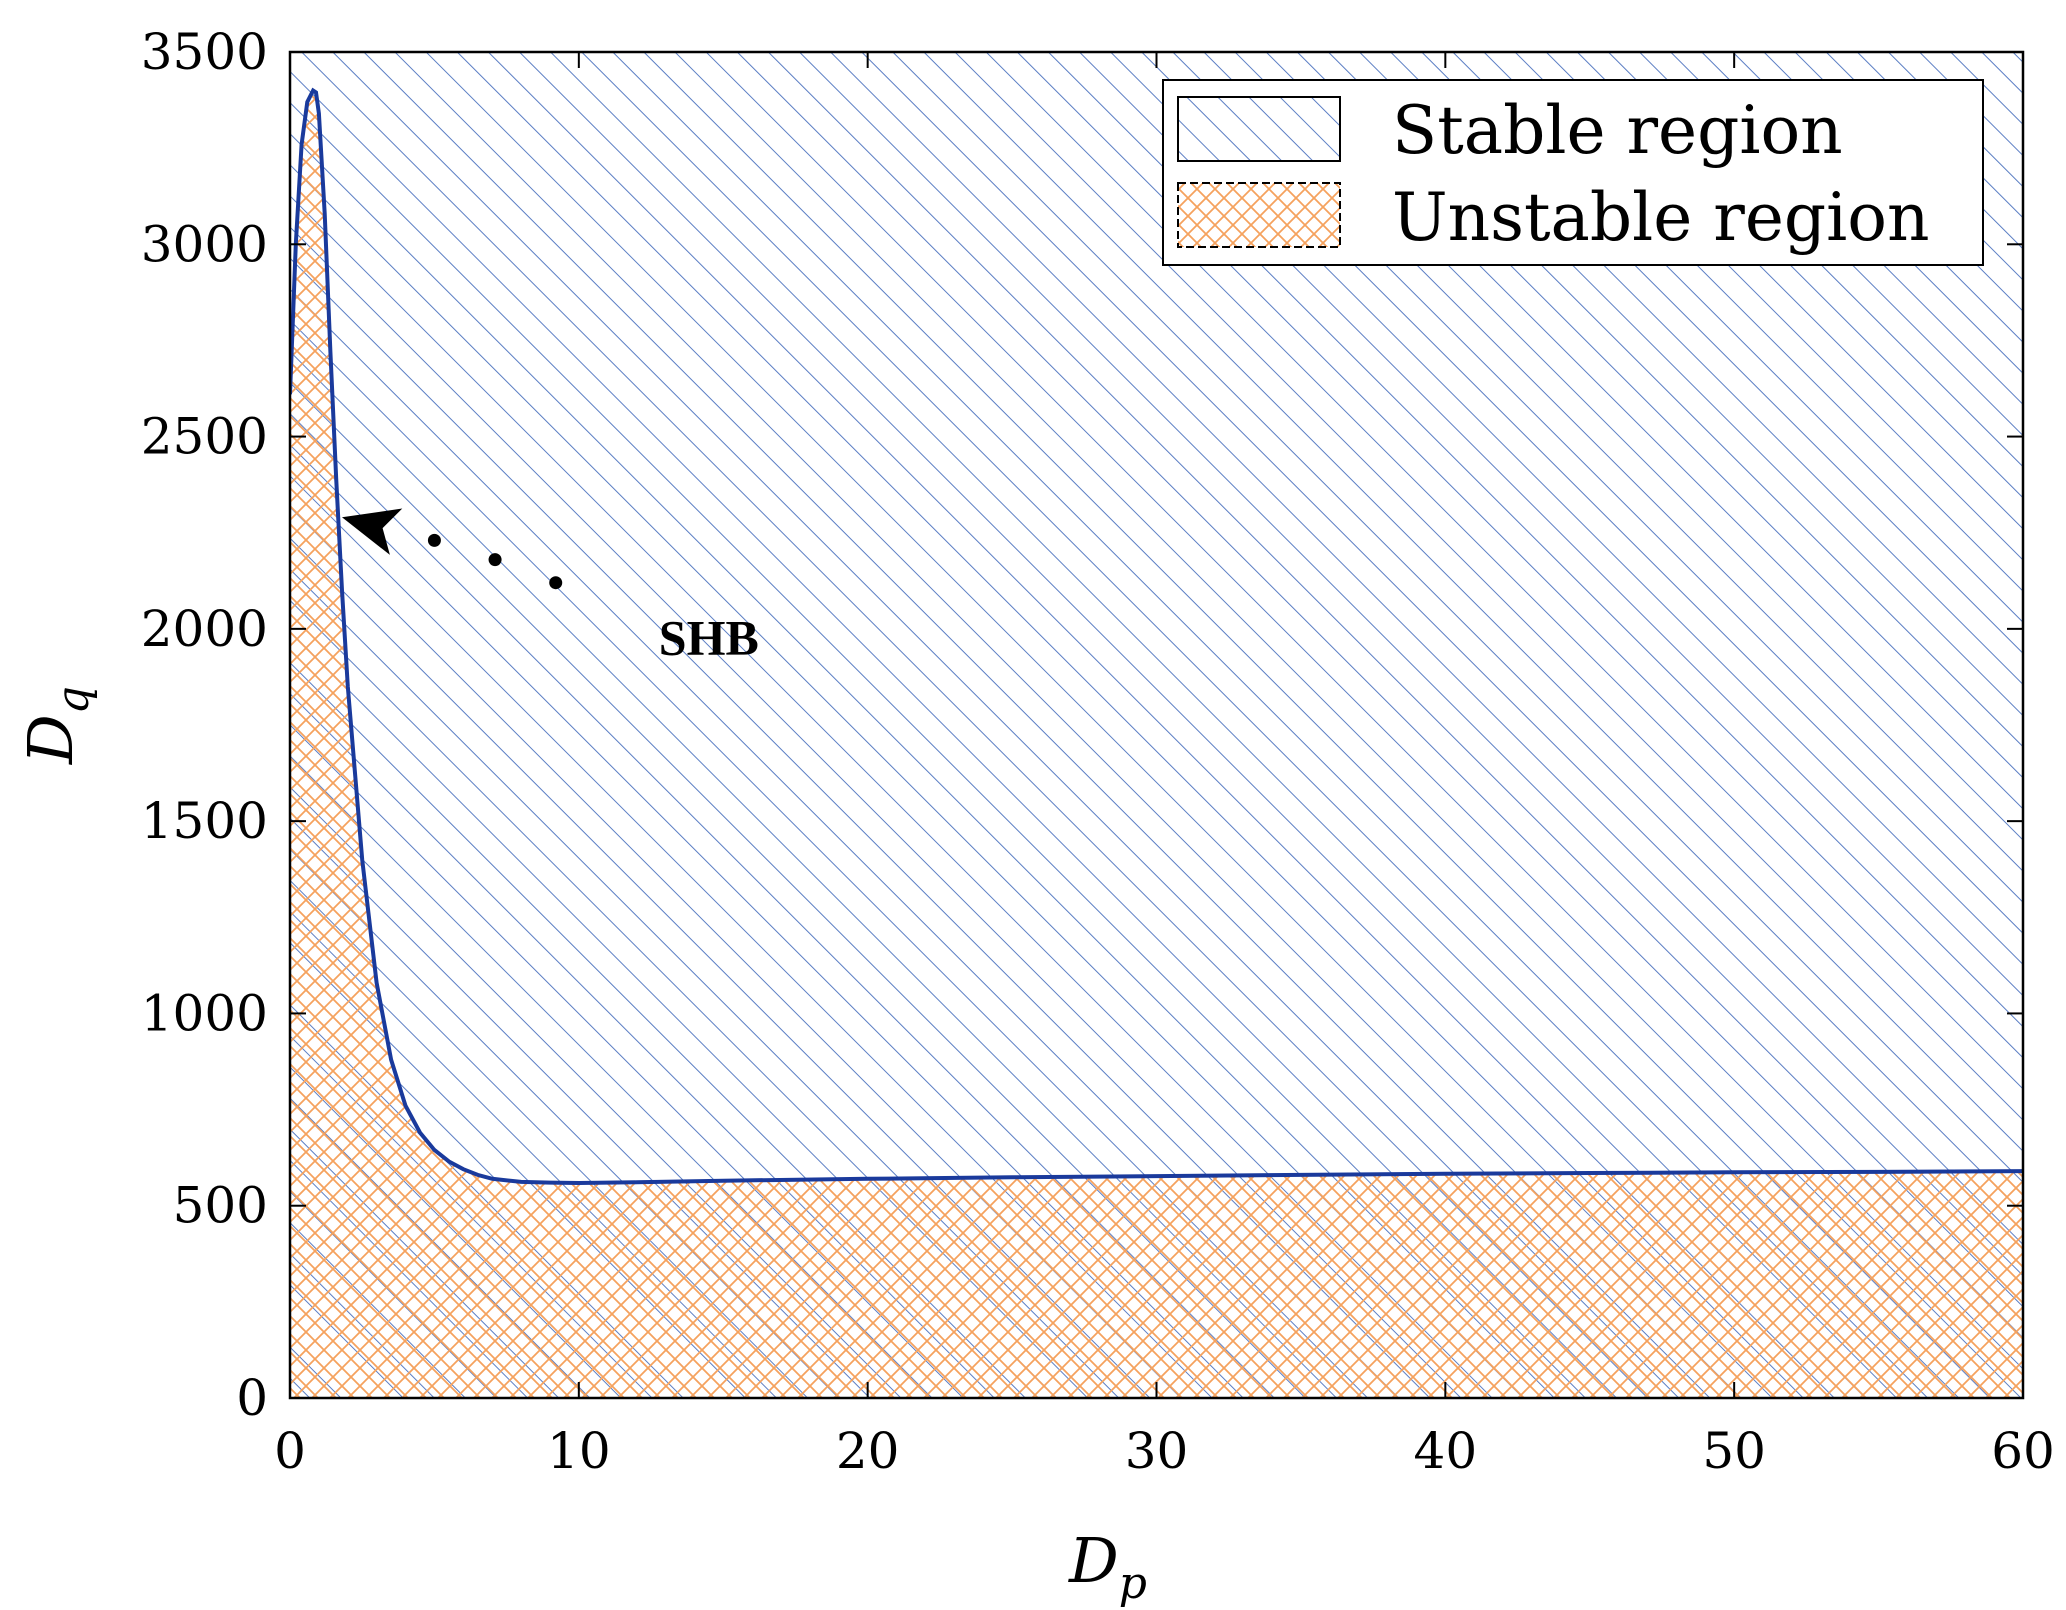  I want to click on x-tick-label: 0, so click(290, 1451).